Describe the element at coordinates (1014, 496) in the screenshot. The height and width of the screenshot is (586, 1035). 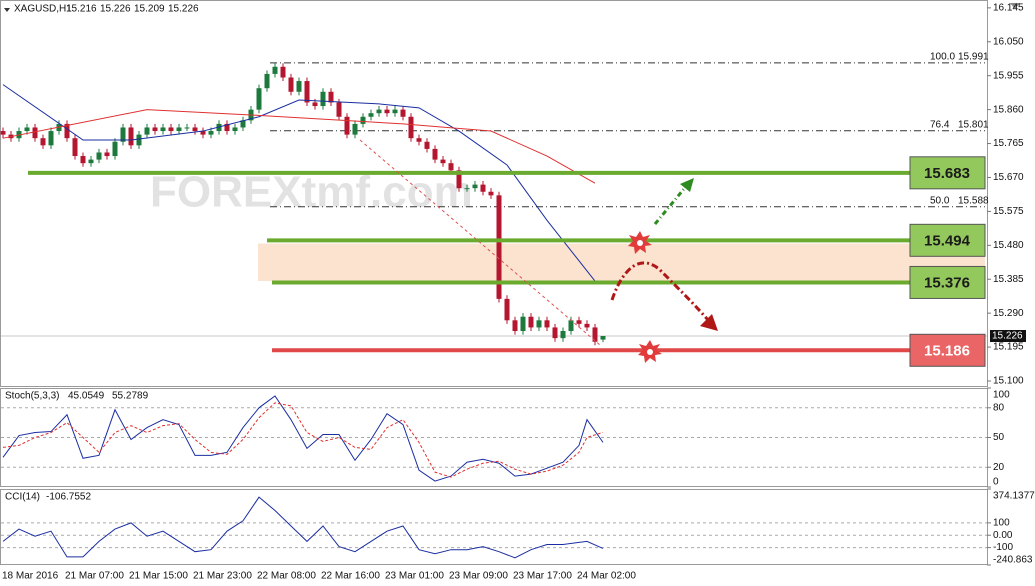
I see `y-tick-label: 374.1377` at that location.